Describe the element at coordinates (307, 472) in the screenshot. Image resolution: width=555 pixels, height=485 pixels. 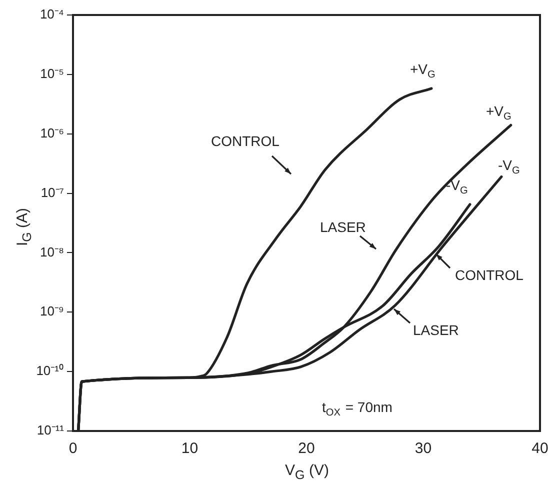
I see `x-axis-title: V$_{G}$ (V)` at that location.